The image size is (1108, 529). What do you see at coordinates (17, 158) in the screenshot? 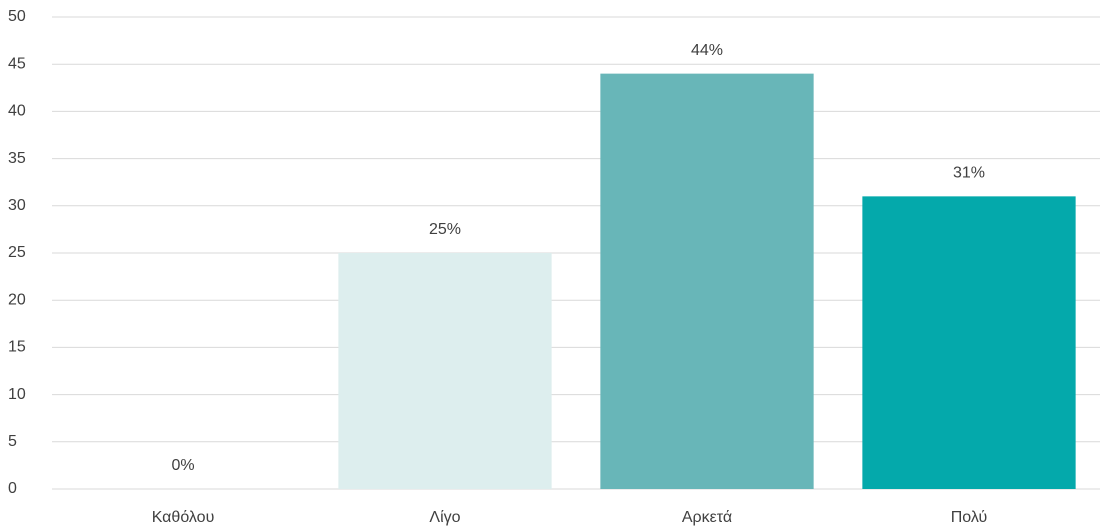
I see `y-tick-label: 35` at bounding box center [17, 158].